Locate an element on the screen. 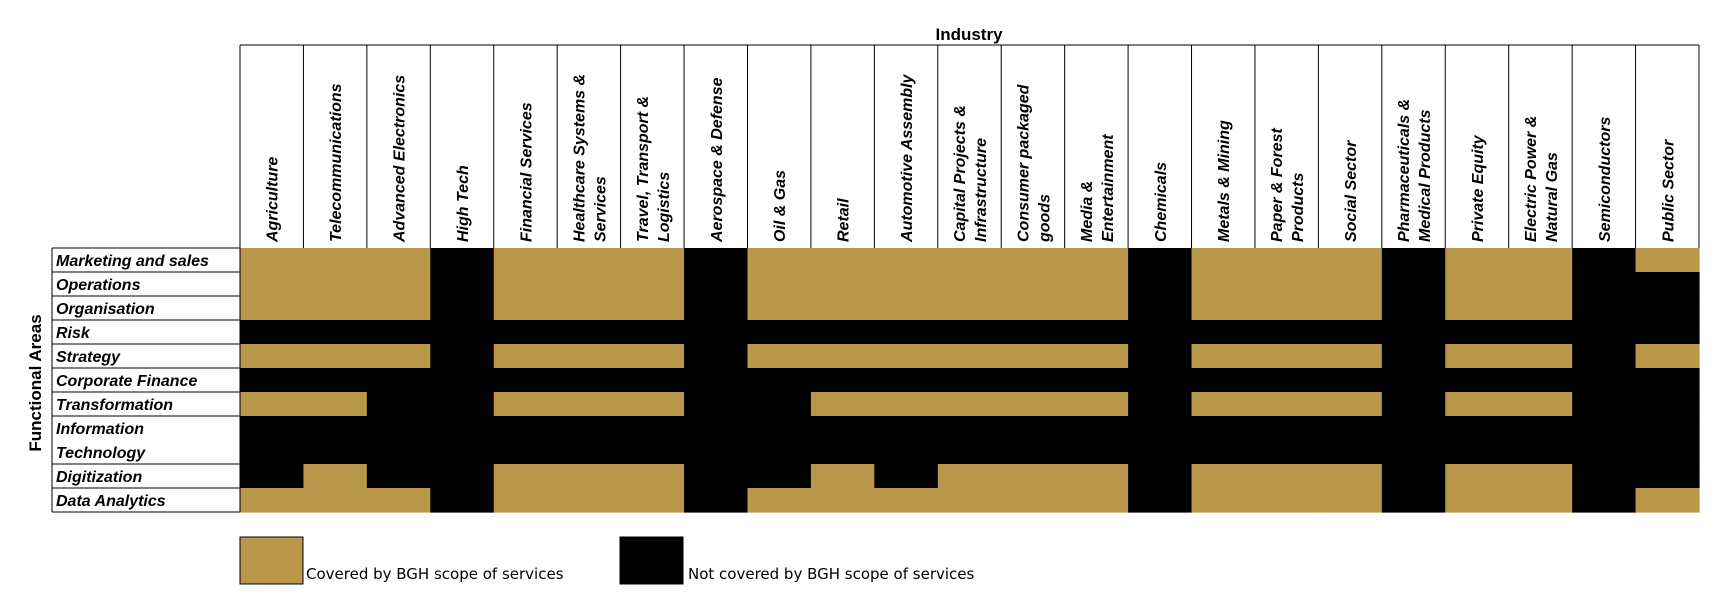 Image resolution: width=1719 pixels, height=613 pixels. heatmap-cell-marketing-and-sales-retail is located at coordinates (842, 260).